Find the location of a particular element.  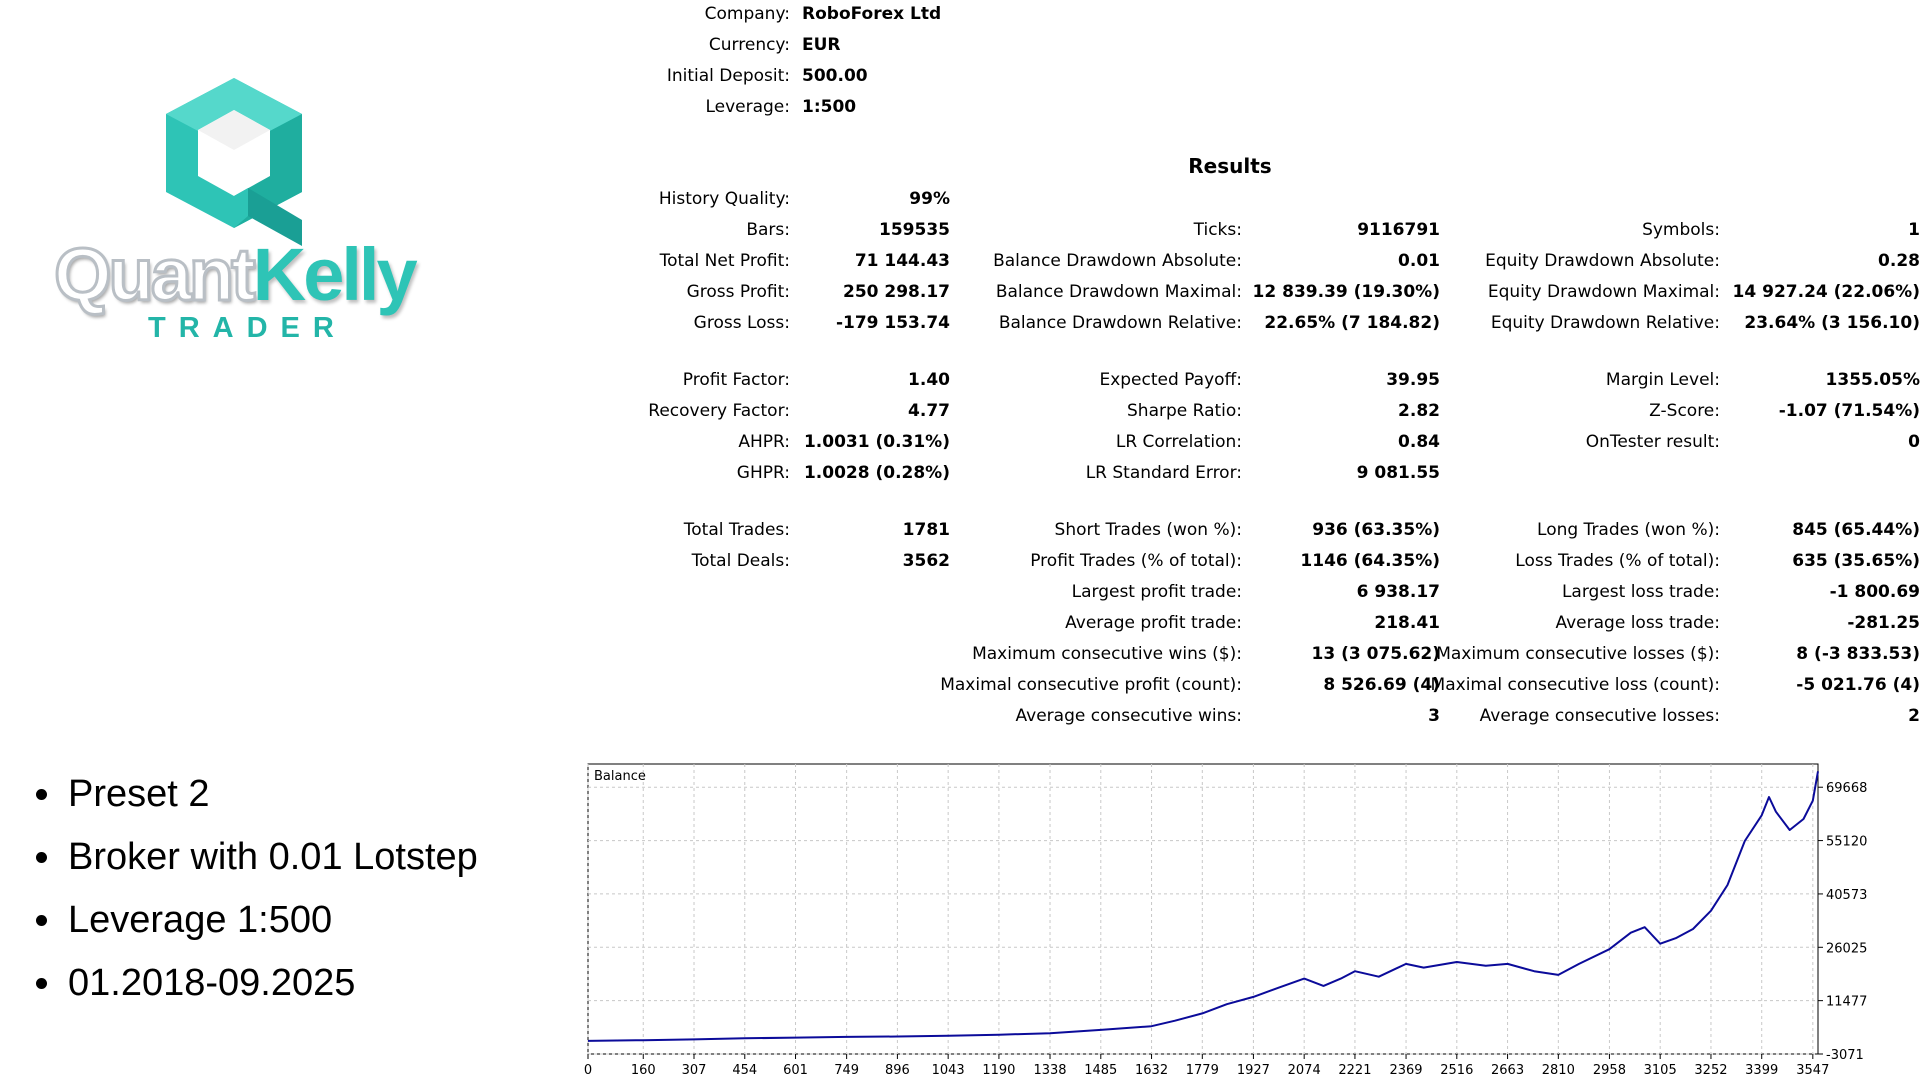

y-tick-label: 26025 is located at coordinates (1846, 948).